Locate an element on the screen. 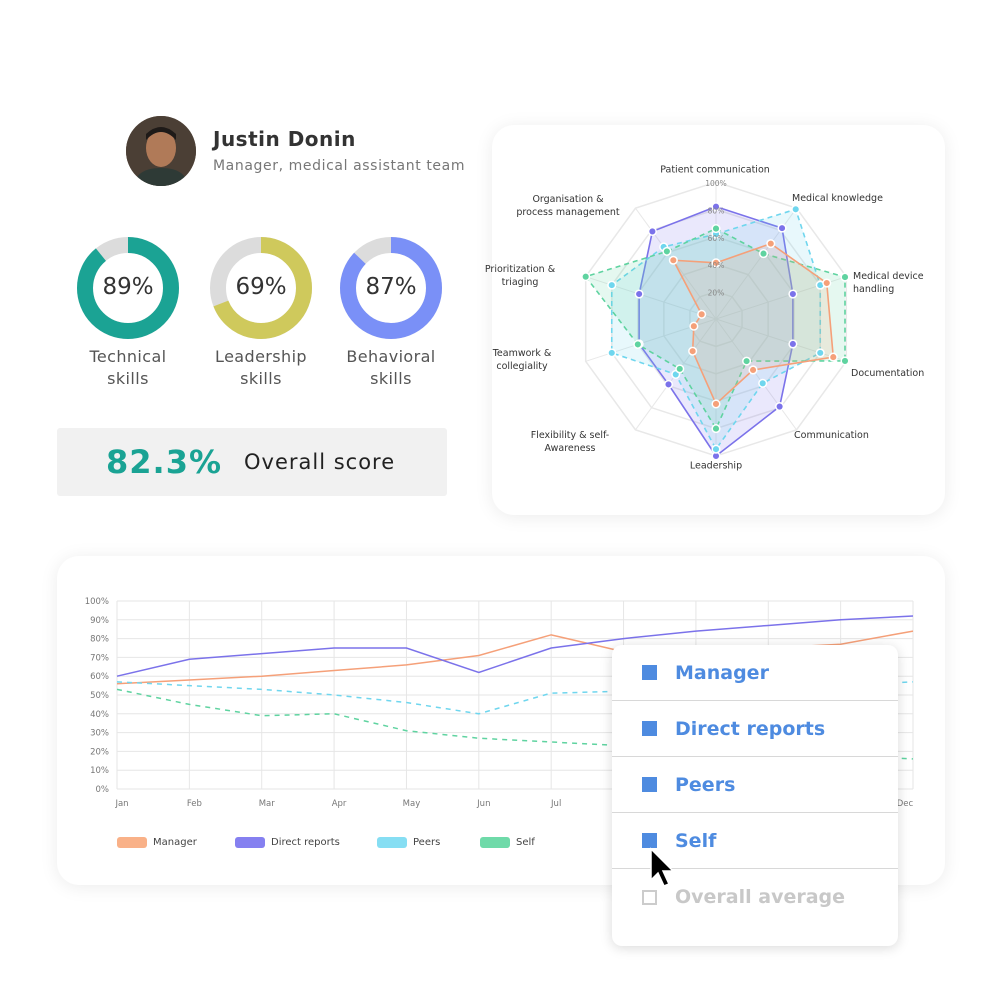 The height and width of the screenshot is (1000, 1000). legend-self: Self is located at coordinates (507, 842).